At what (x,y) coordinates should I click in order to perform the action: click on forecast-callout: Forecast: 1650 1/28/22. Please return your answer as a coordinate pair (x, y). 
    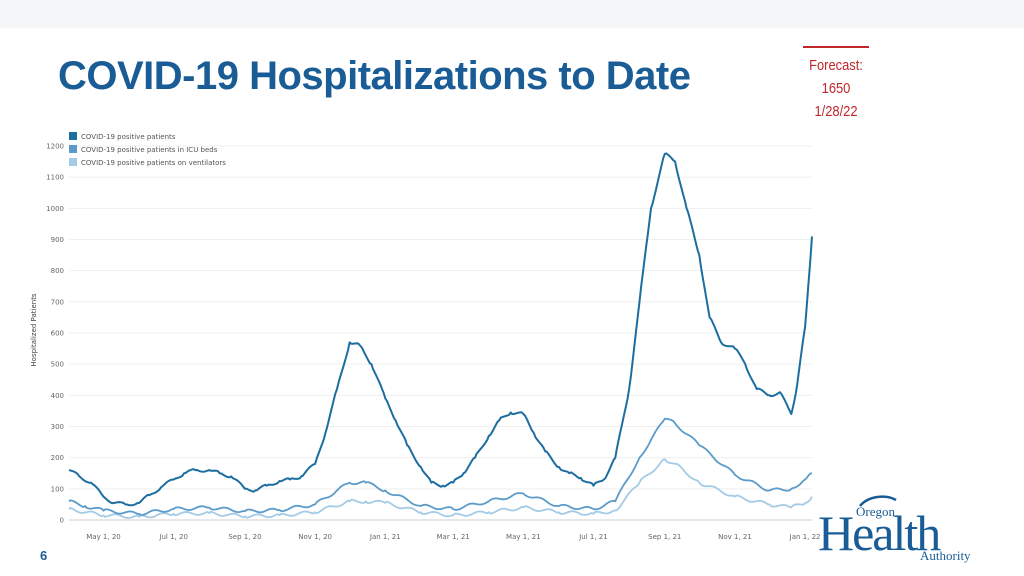
    Looking at the image, I should click on (836, 84).